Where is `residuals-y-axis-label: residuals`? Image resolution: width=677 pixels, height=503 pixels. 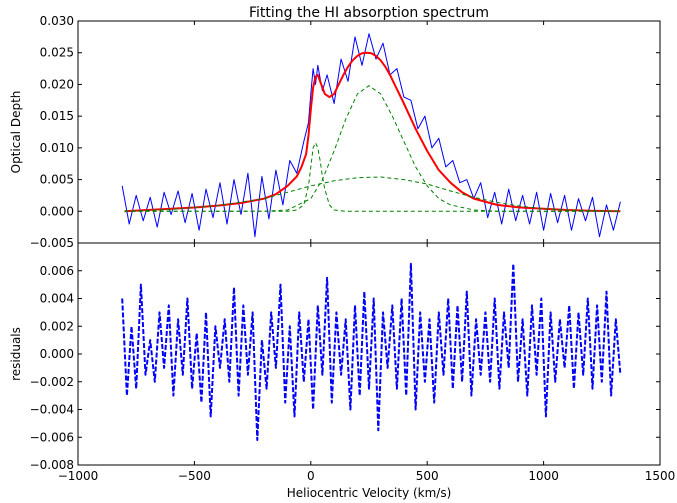 residuals-y-axis-label: residuals is located at coordinates (16, 354).